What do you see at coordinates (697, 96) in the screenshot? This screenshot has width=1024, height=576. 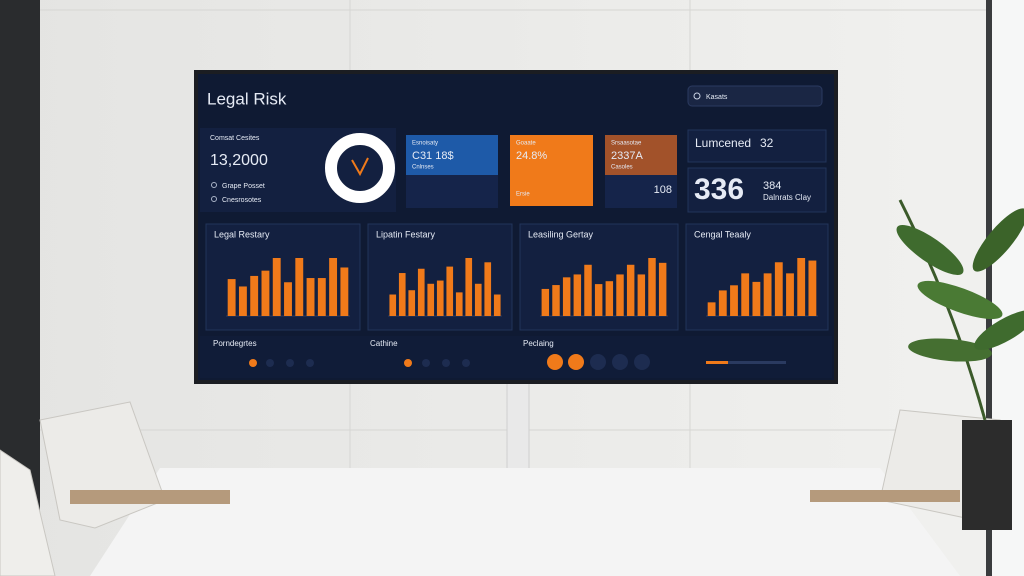 I see `search-icon` at bounding box center [697, 96].